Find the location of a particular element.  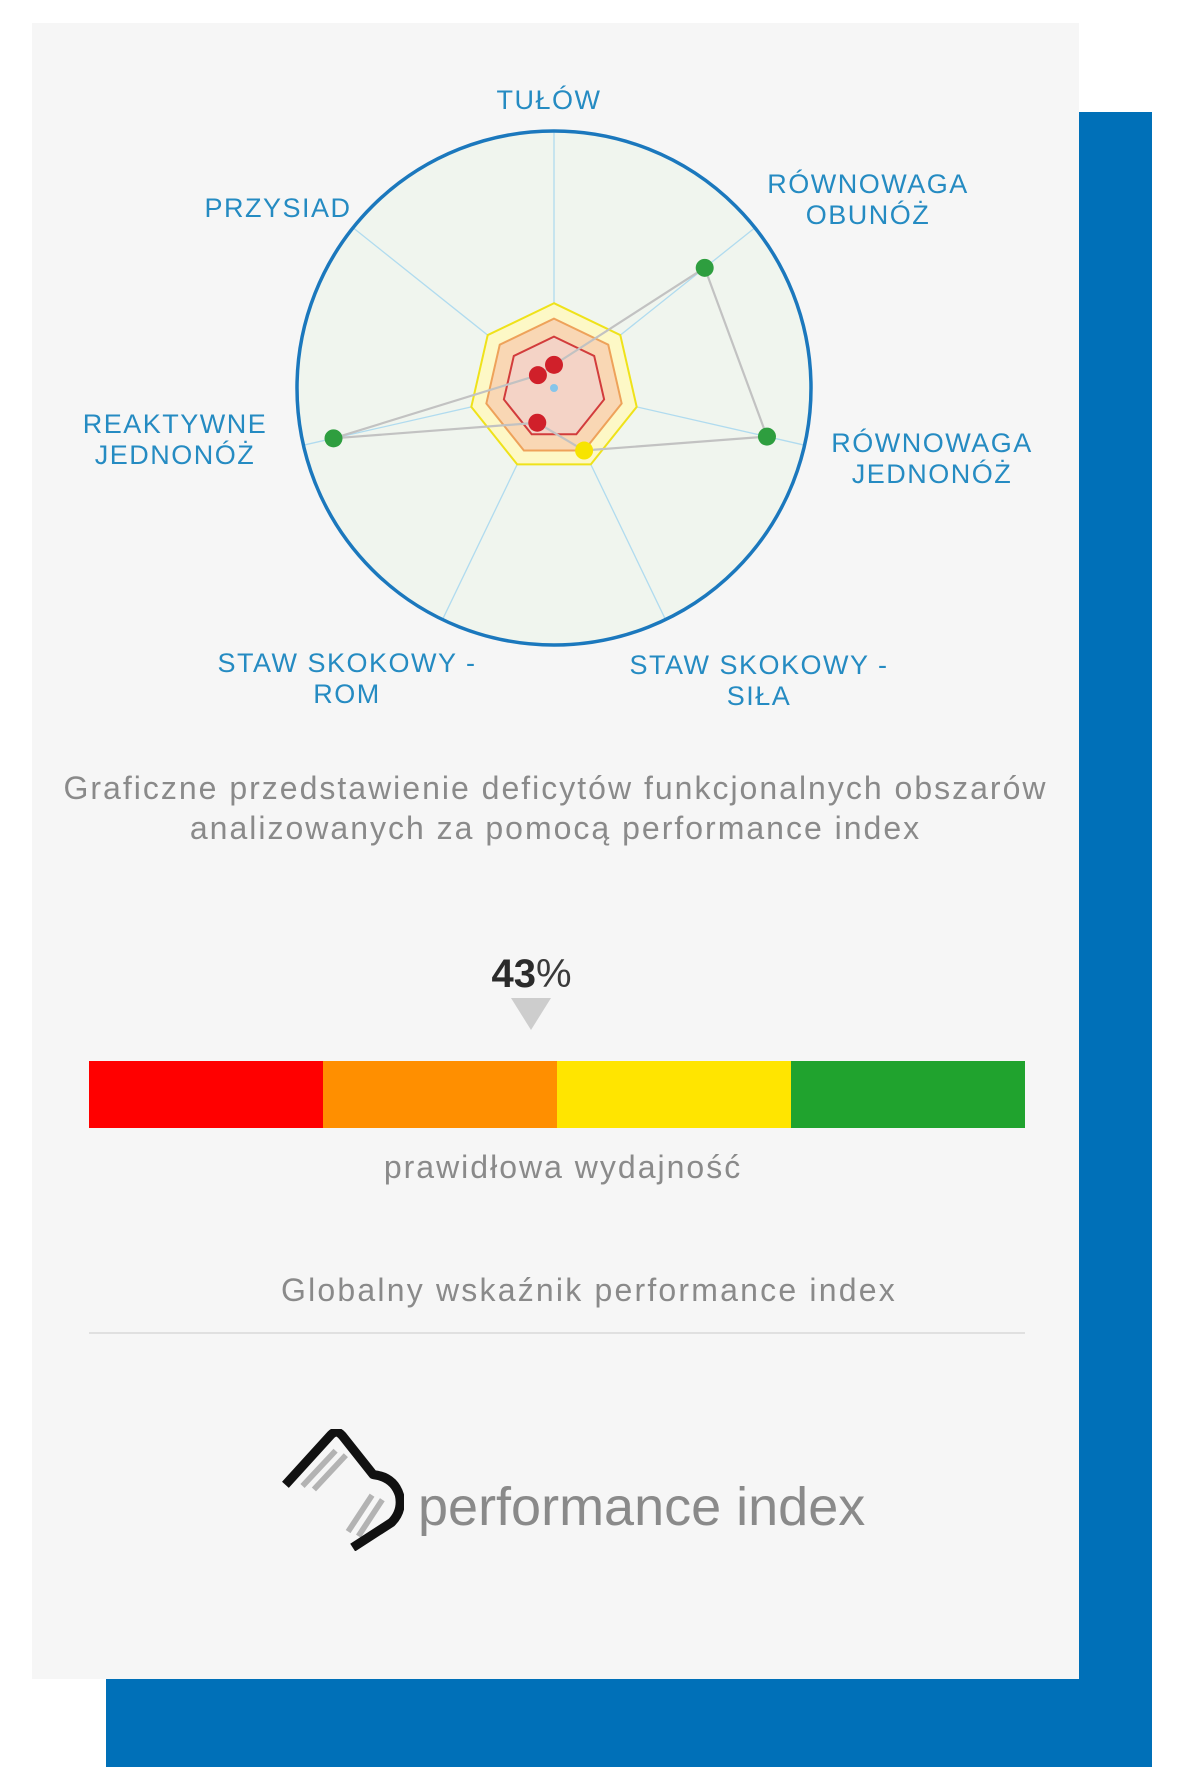

radar-data-outline is located at coordinates (550, 359).